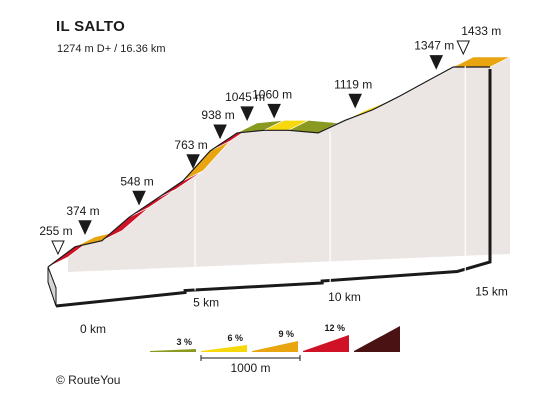  I want to click on chart-title: IL SALTO, so click(91, 26).